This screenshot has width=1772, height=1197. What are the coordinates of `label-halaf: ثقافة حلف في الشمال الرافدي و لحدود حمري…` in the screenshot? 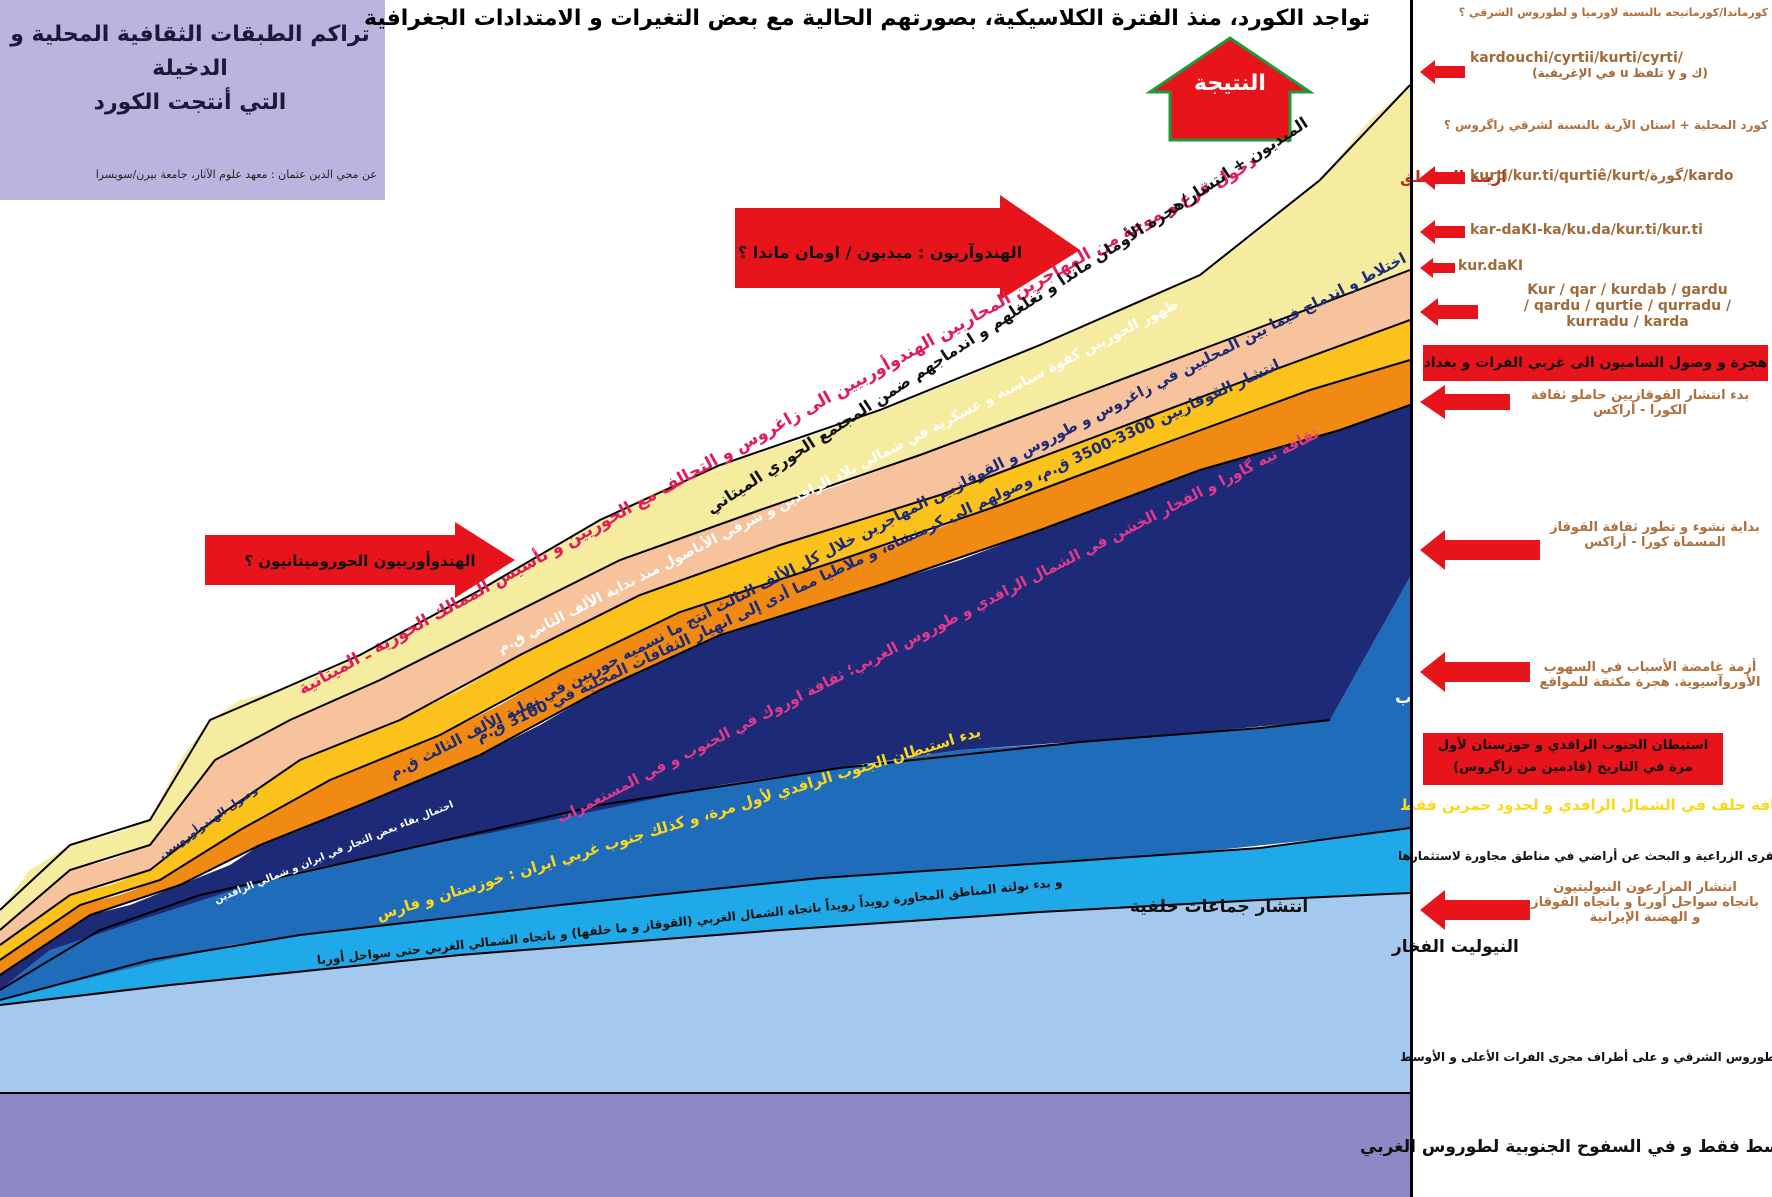 It's located at (1586, 805).